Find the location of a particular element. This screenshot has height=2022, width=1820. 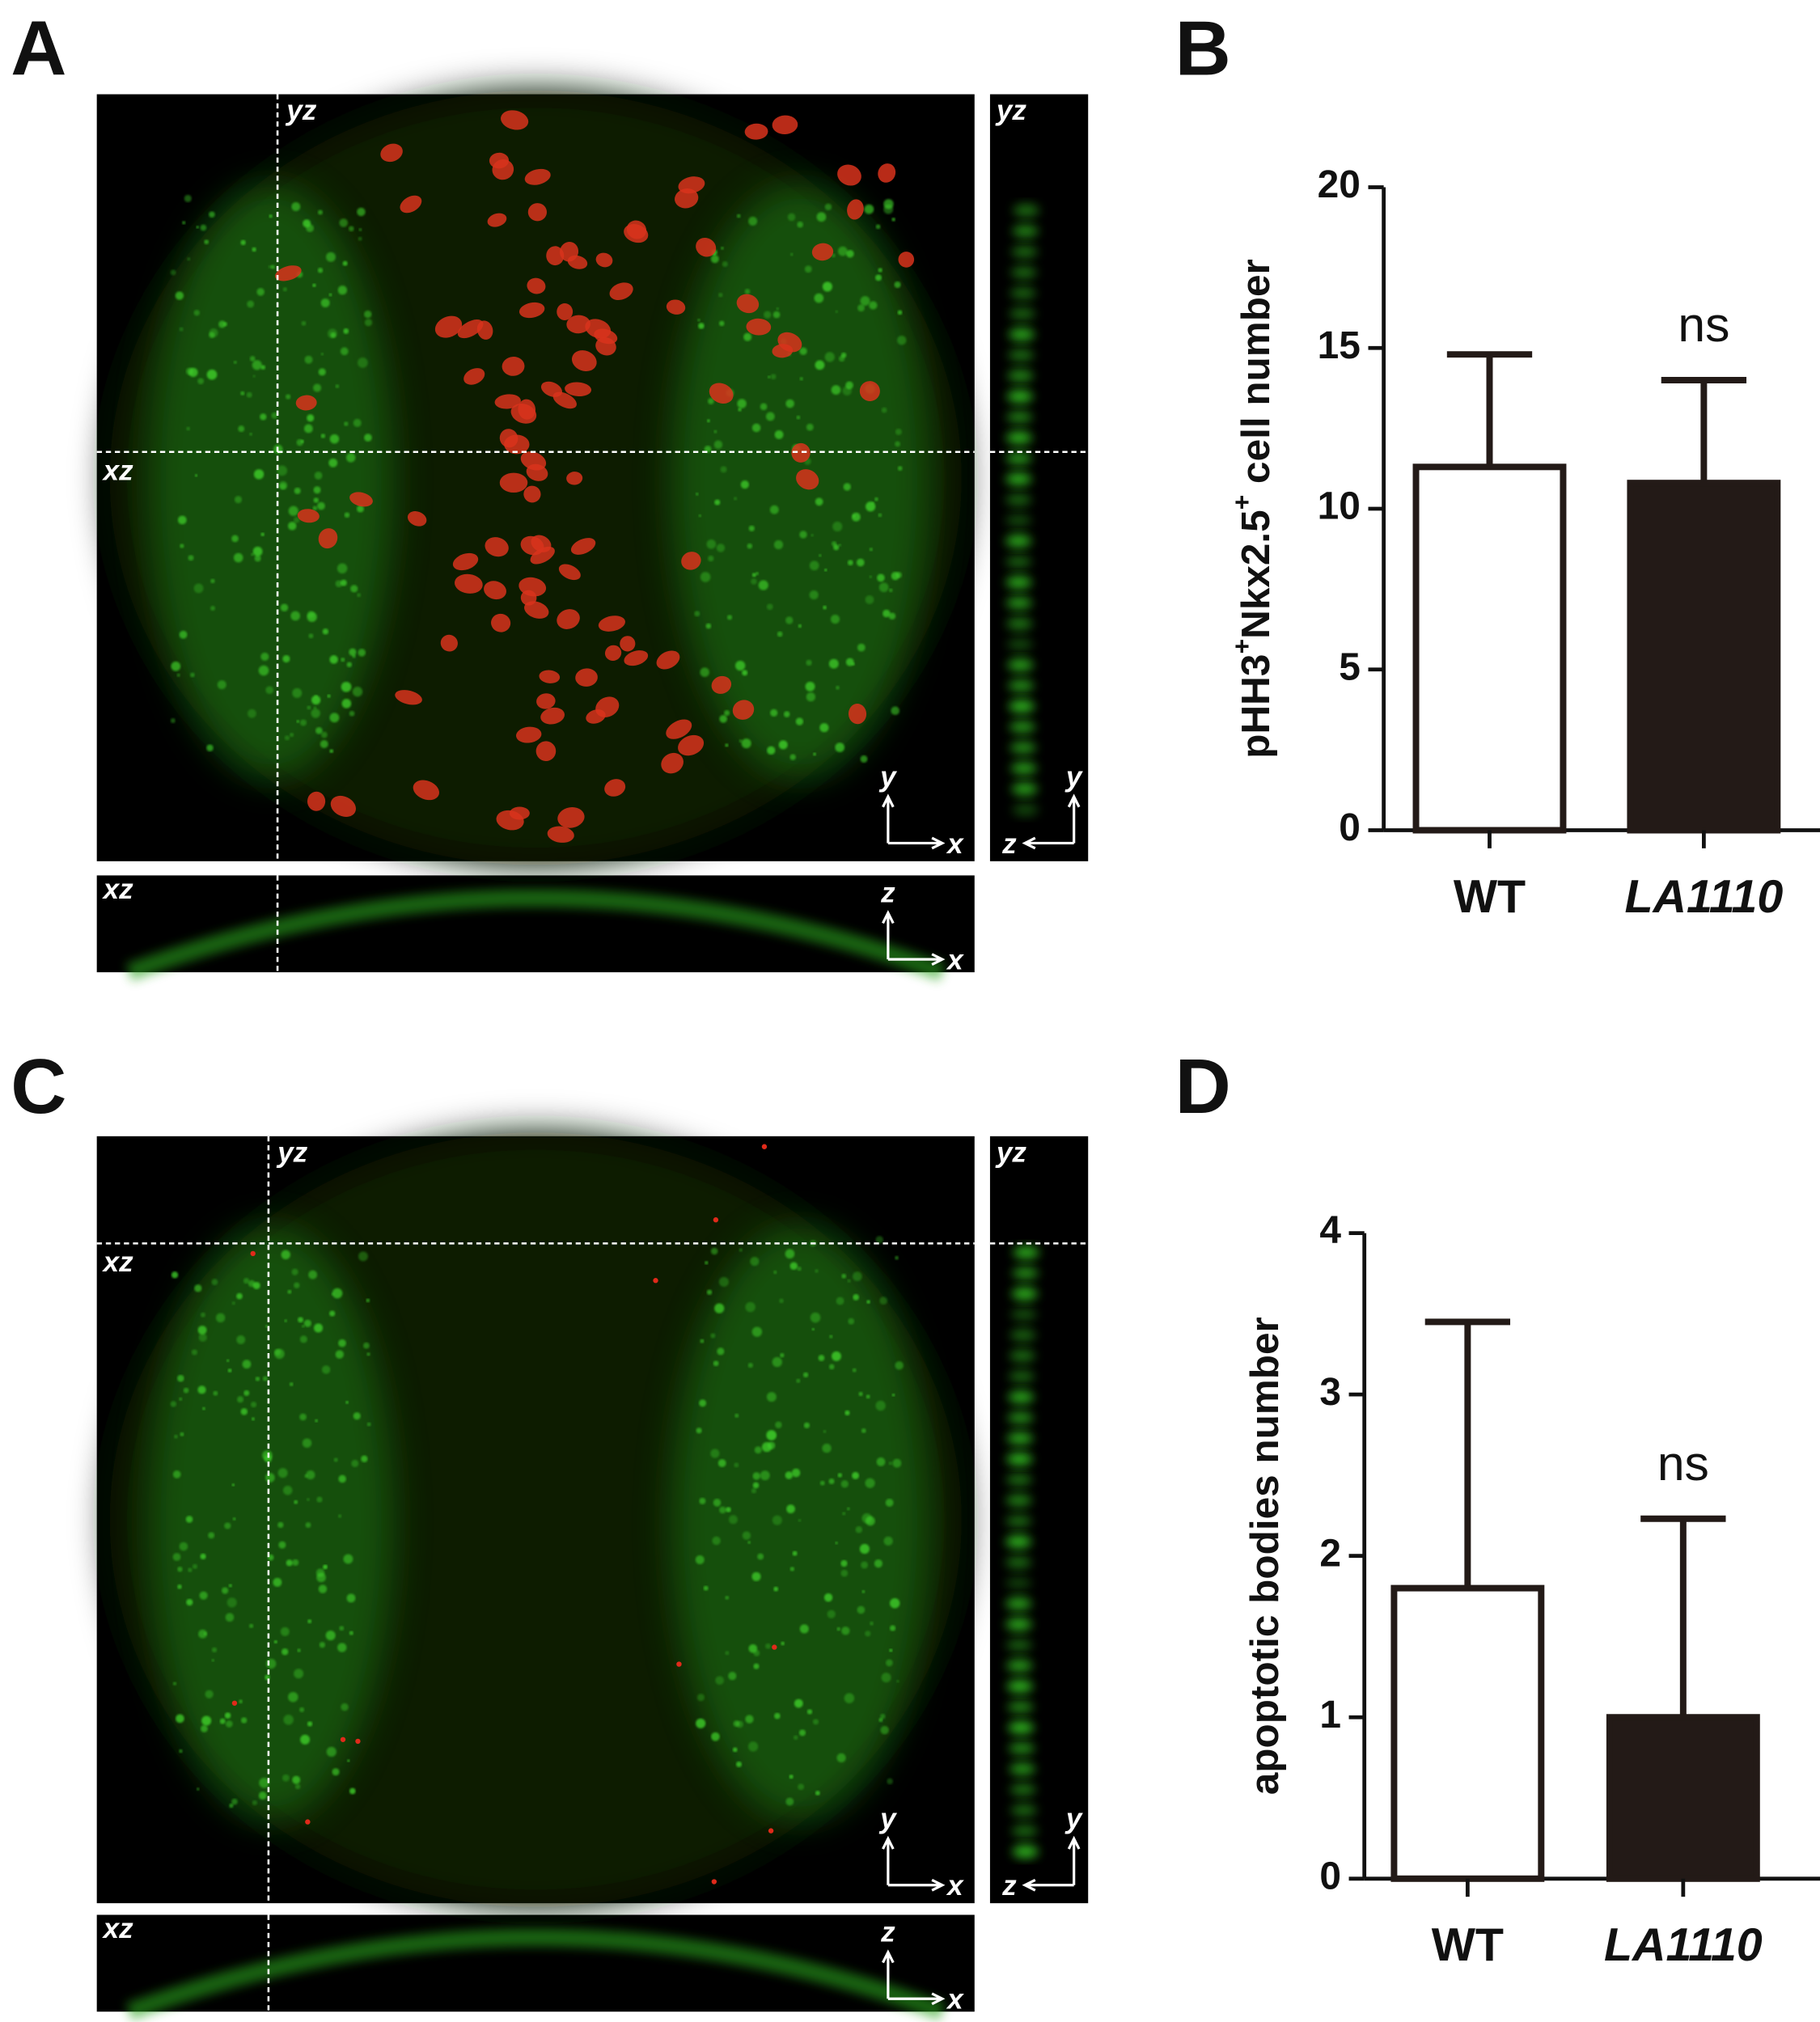

x-tick-label: LA1110 is located at coordinates (1683, 1945).